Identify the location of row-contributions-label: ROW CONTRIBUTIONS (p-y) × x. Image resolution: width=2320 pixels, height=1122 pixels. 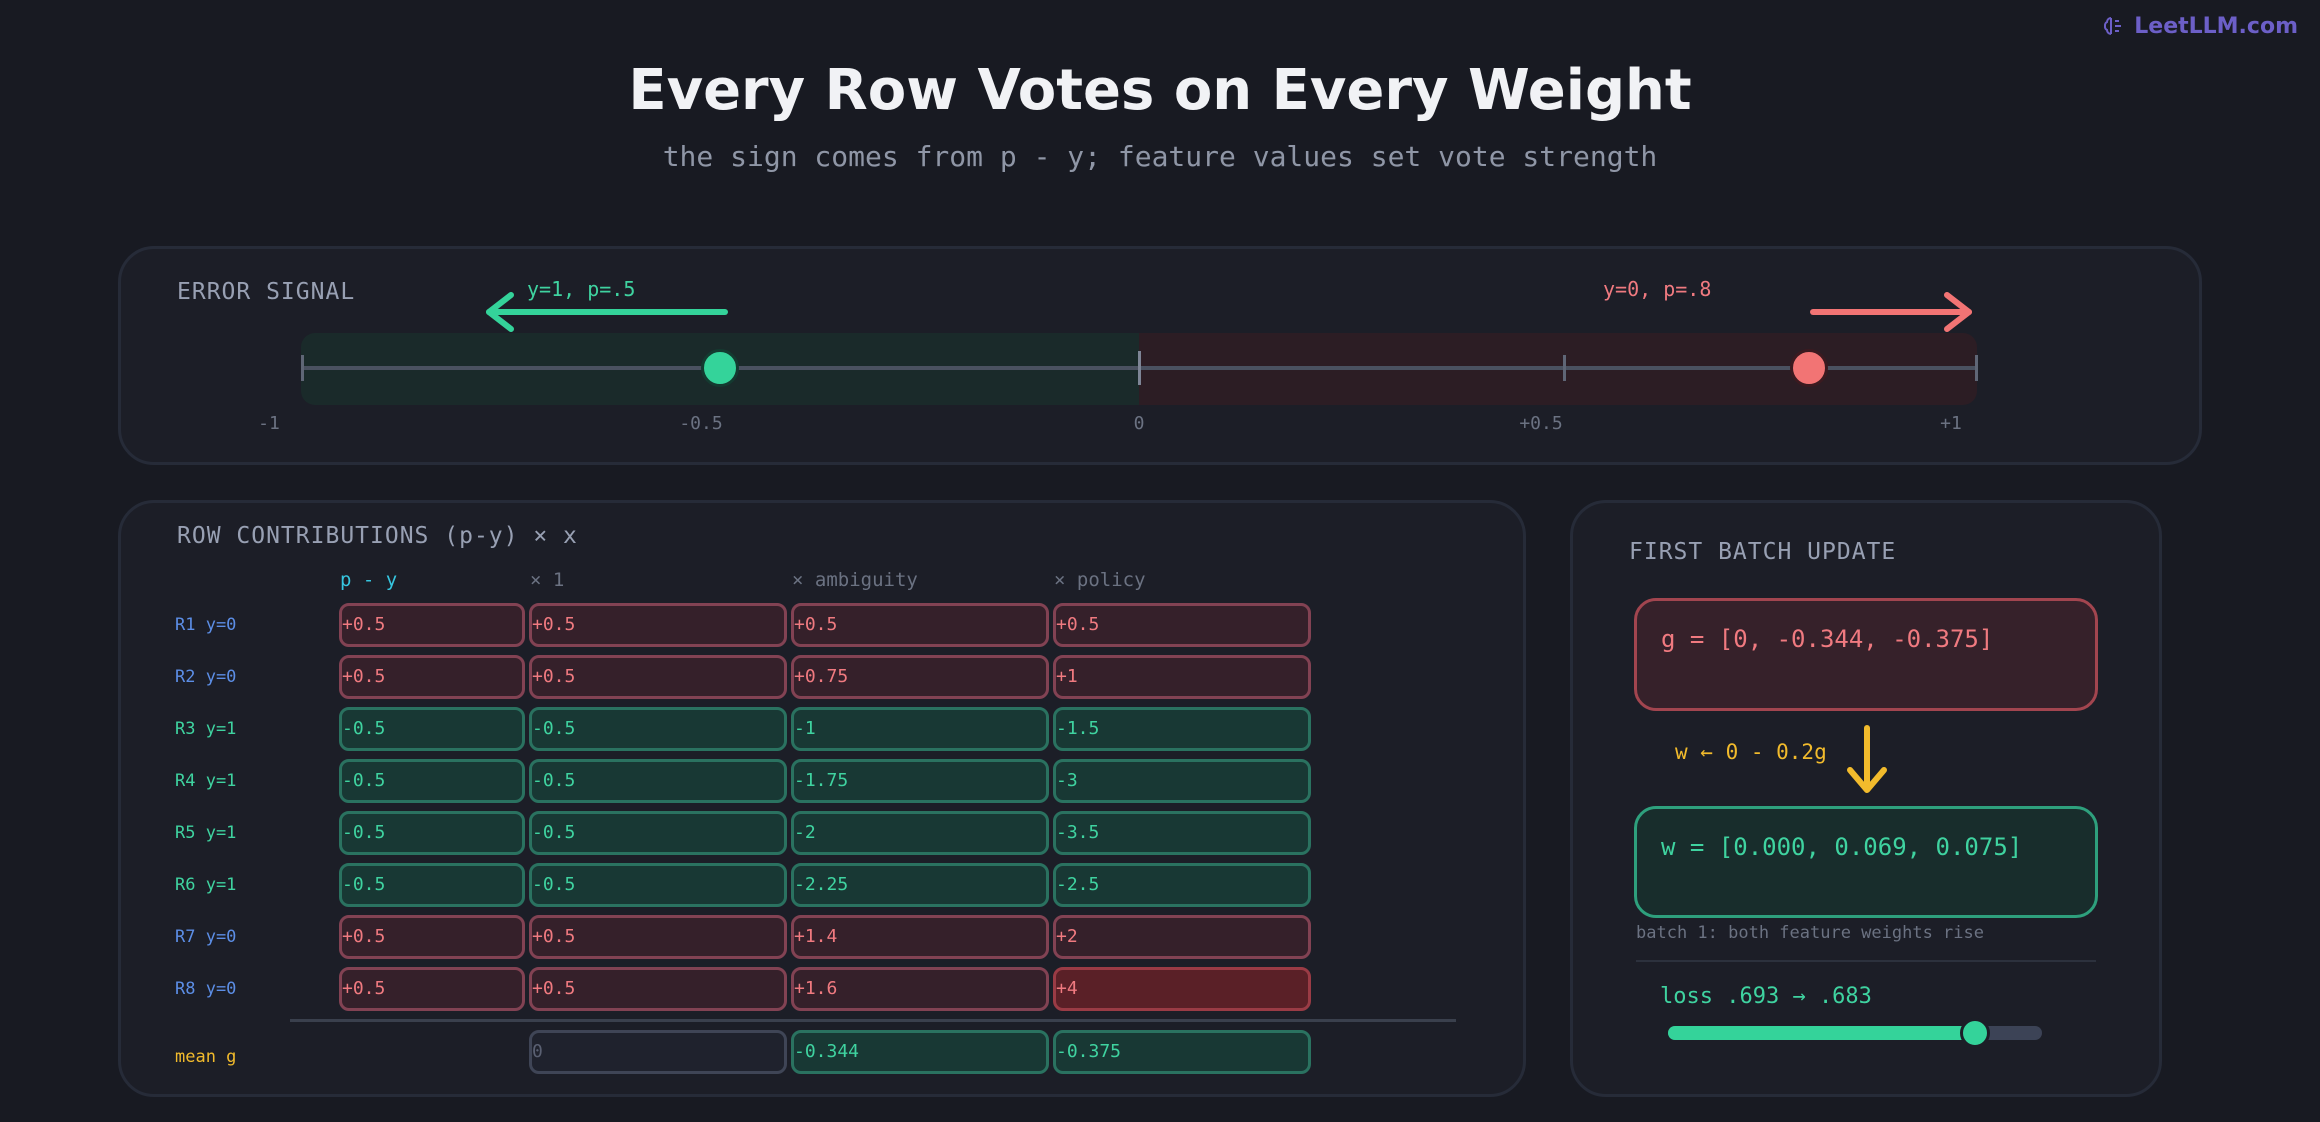
(377, 536).